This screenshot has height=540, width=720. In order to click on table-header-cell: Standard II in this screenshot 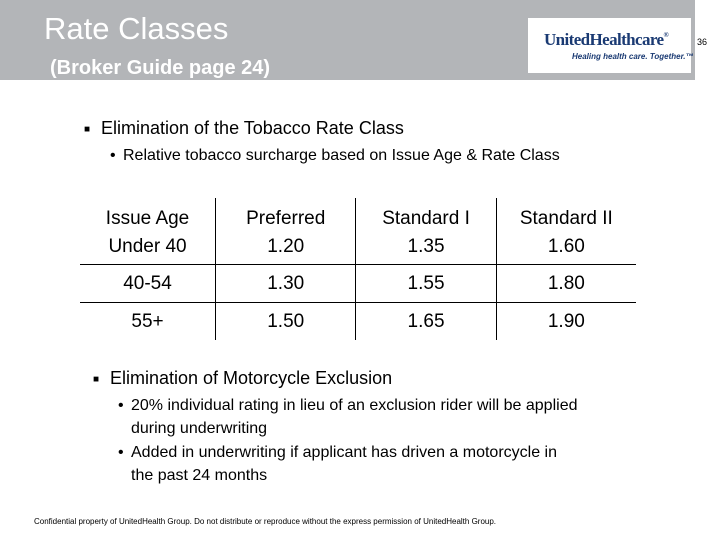, I will do `click(565, 214)`.